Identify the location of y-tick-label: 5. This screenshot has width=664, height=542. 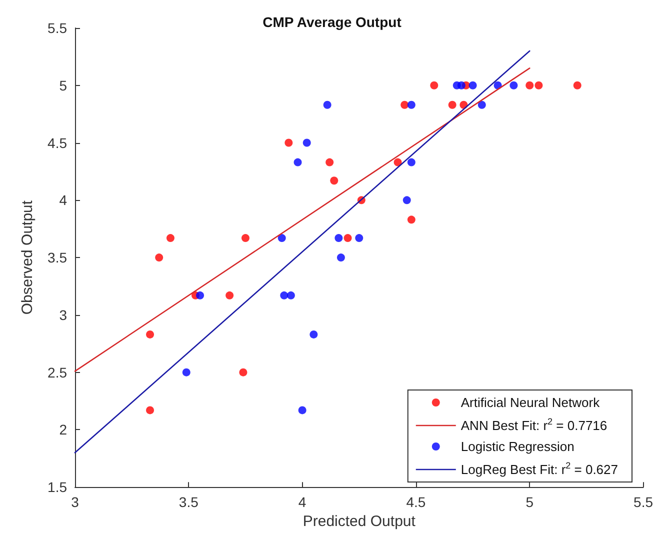
(63, 85).